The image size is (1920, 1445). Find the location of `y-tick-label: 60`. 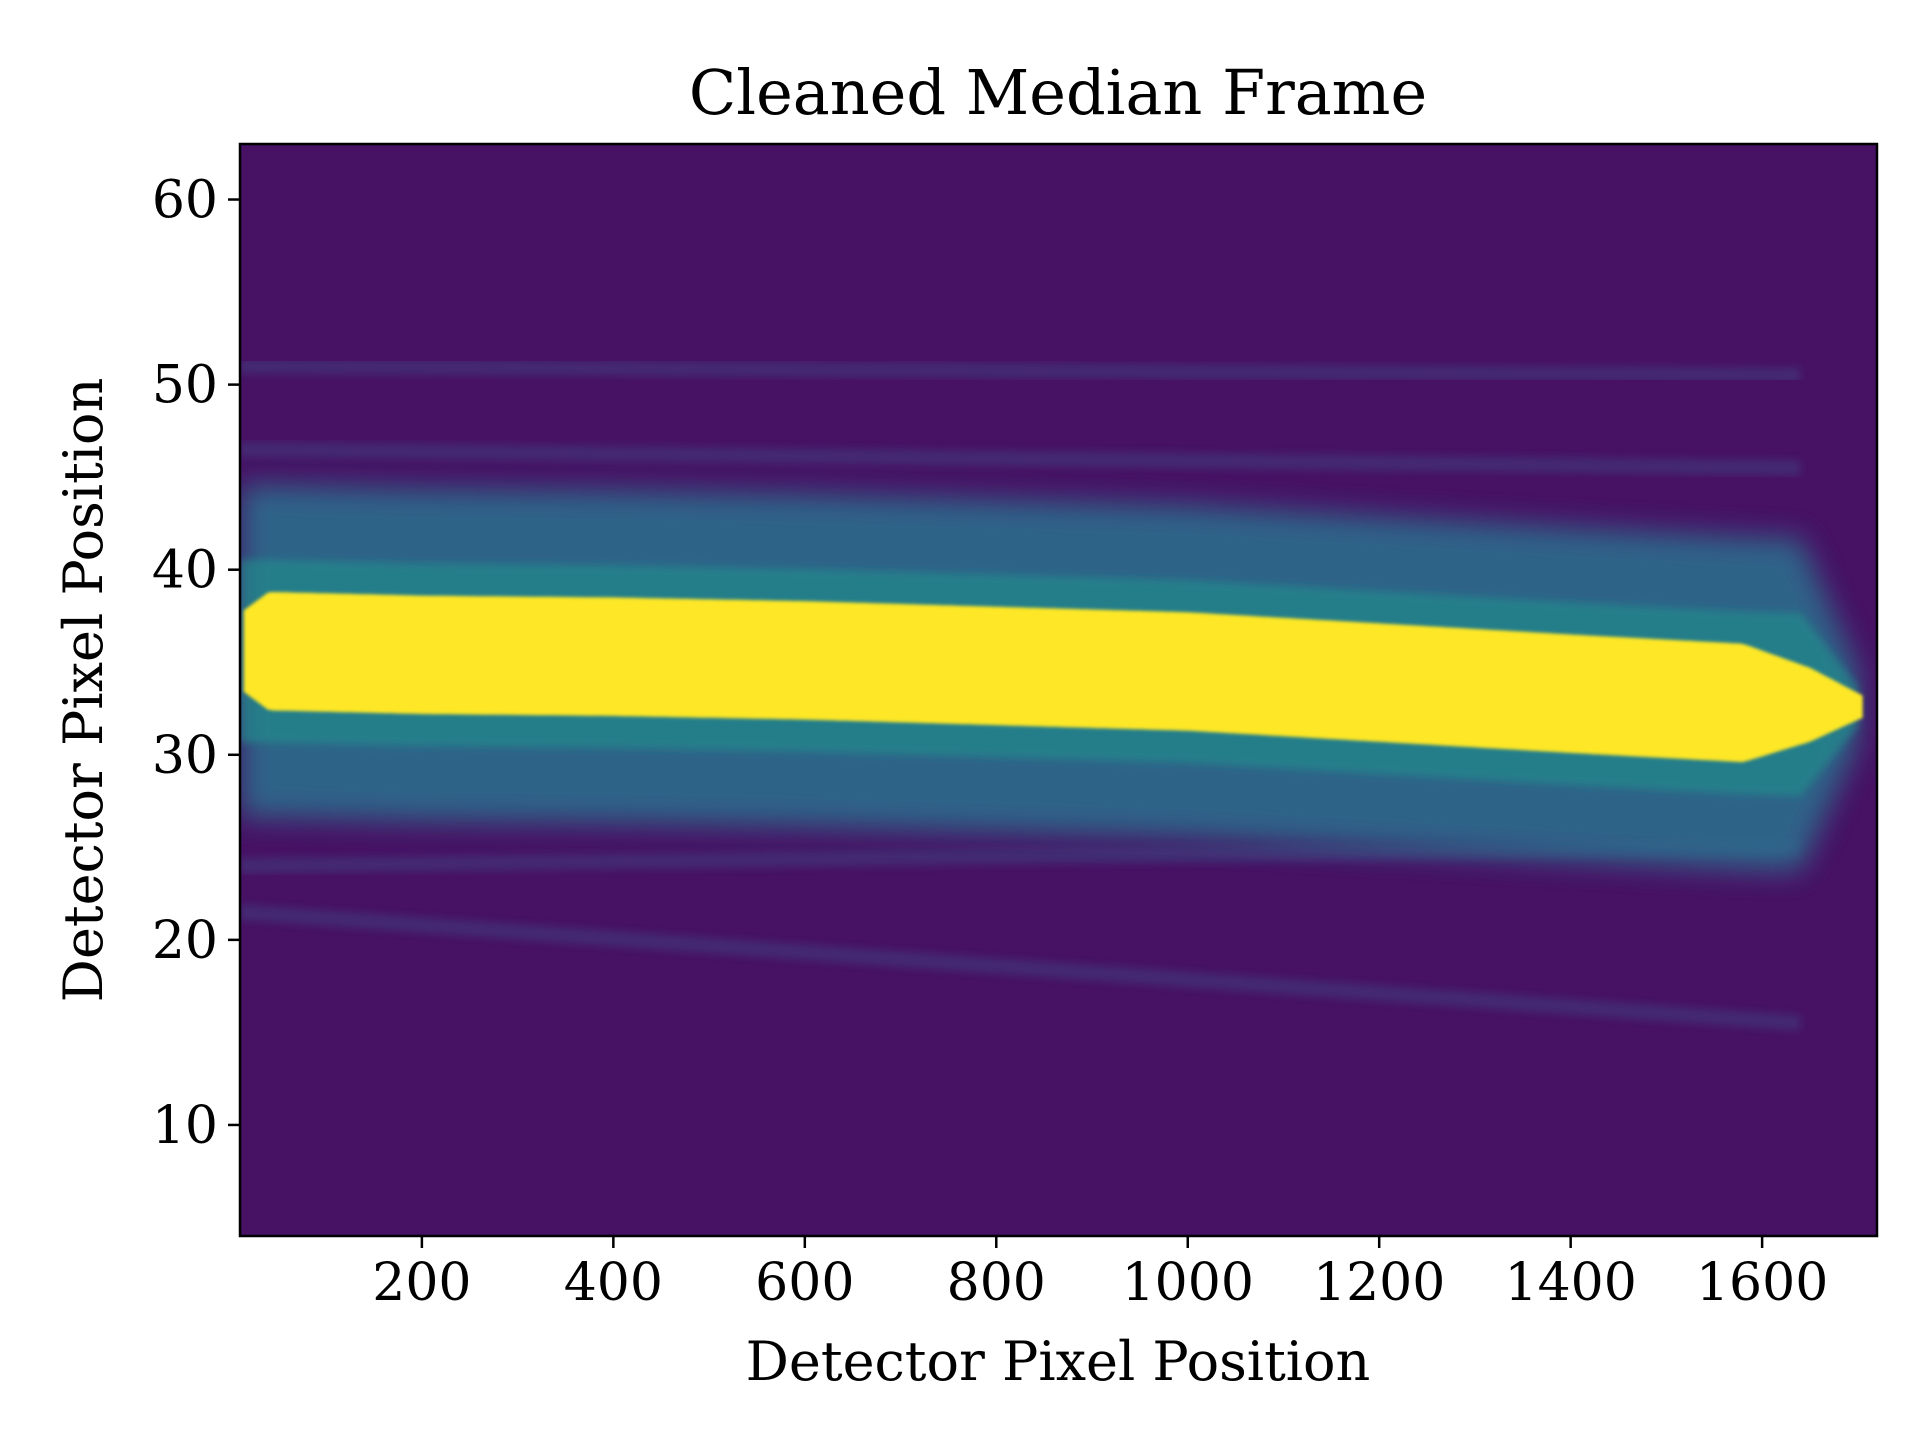

y-tick-label: 60 is located at coordinates (185, 201).